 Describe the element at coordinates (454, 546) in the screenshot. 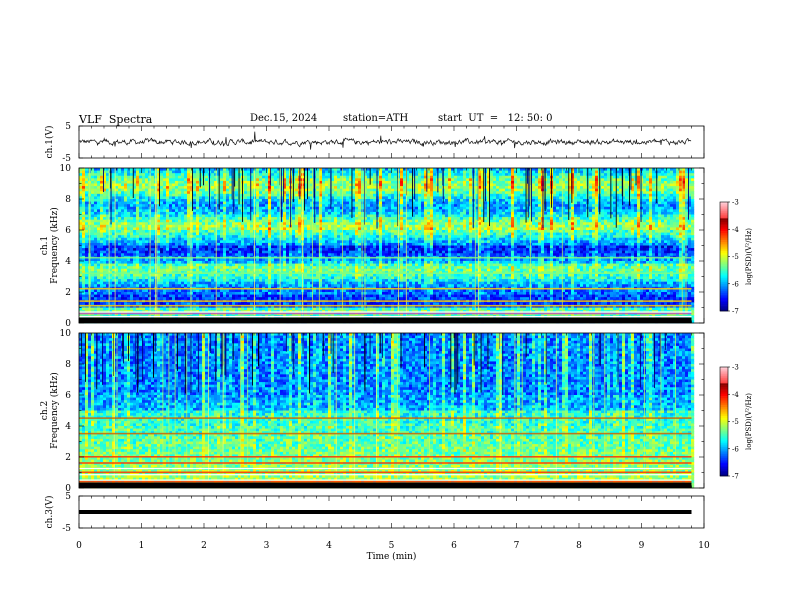

I see `xtick-label: 6` at that location.